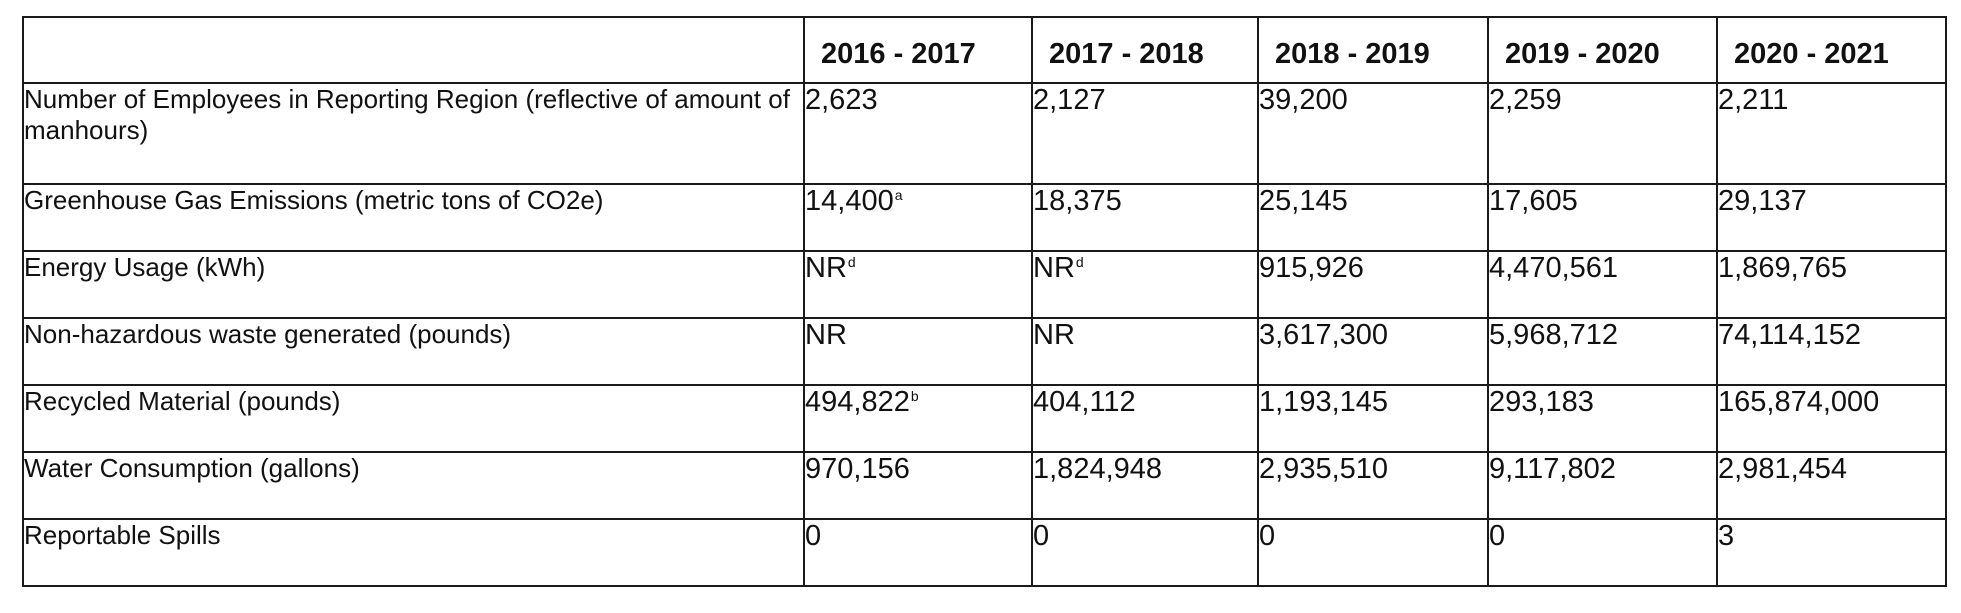 The image size is (1961, 613). What do you see at coordinates (1554, 335) in the screenshot?
I see `cell-value: 5,968,712` at bounding box center [1554, 335].